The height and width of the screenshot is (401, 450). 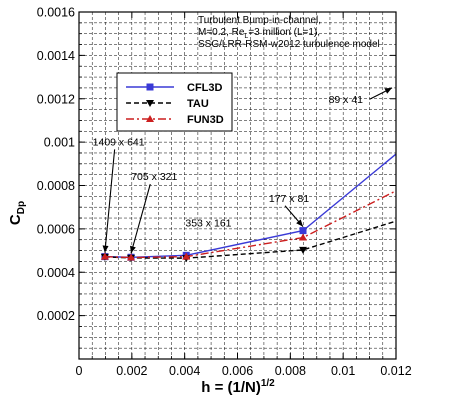 I want to click on y-tick-label: 0.0014, so click(x=56, y=56).